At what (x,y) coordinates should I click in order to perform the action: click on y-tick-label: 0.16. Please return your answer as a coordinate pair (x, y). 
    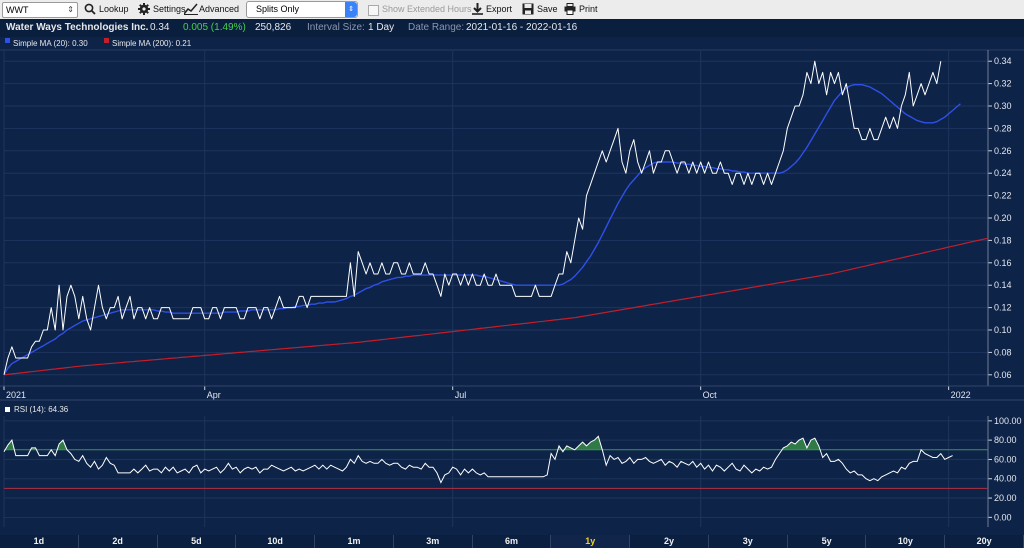
    Looking at the image, I should click on (1003, 263).